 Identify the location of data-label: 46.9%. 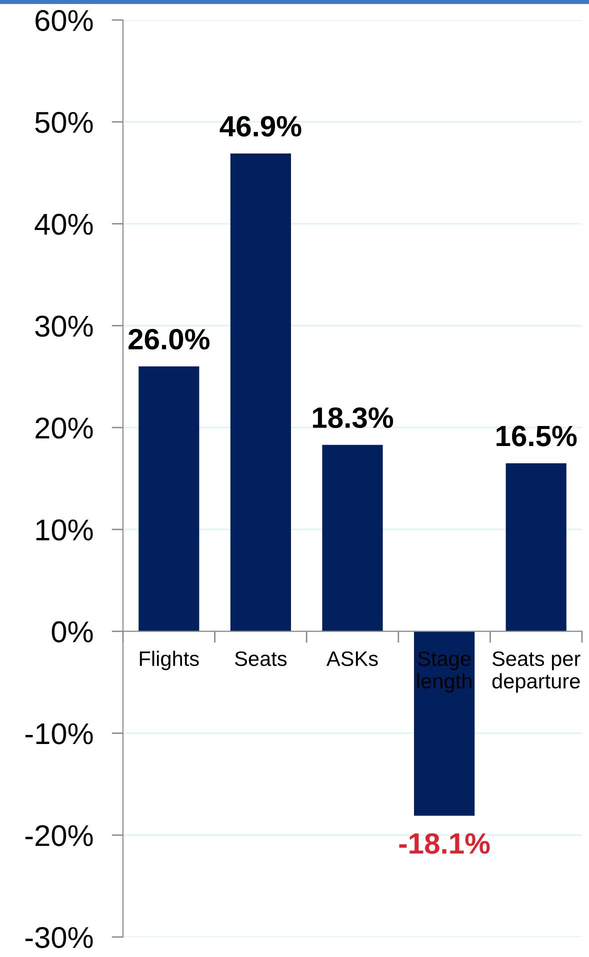
(261, 126).